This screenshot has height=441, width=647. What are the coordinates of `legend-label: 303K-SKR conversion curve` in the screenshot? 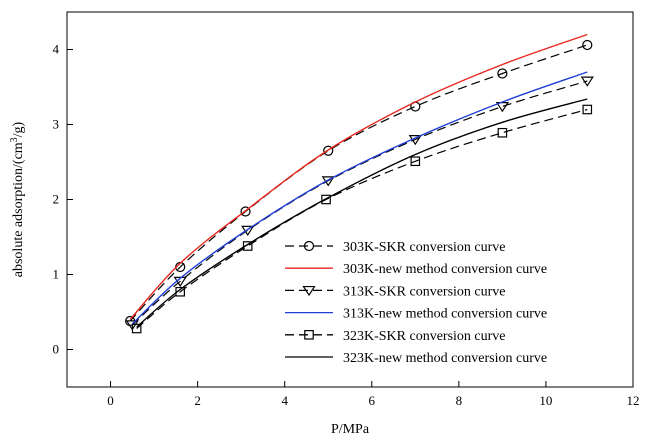 It's located at (424, 247).